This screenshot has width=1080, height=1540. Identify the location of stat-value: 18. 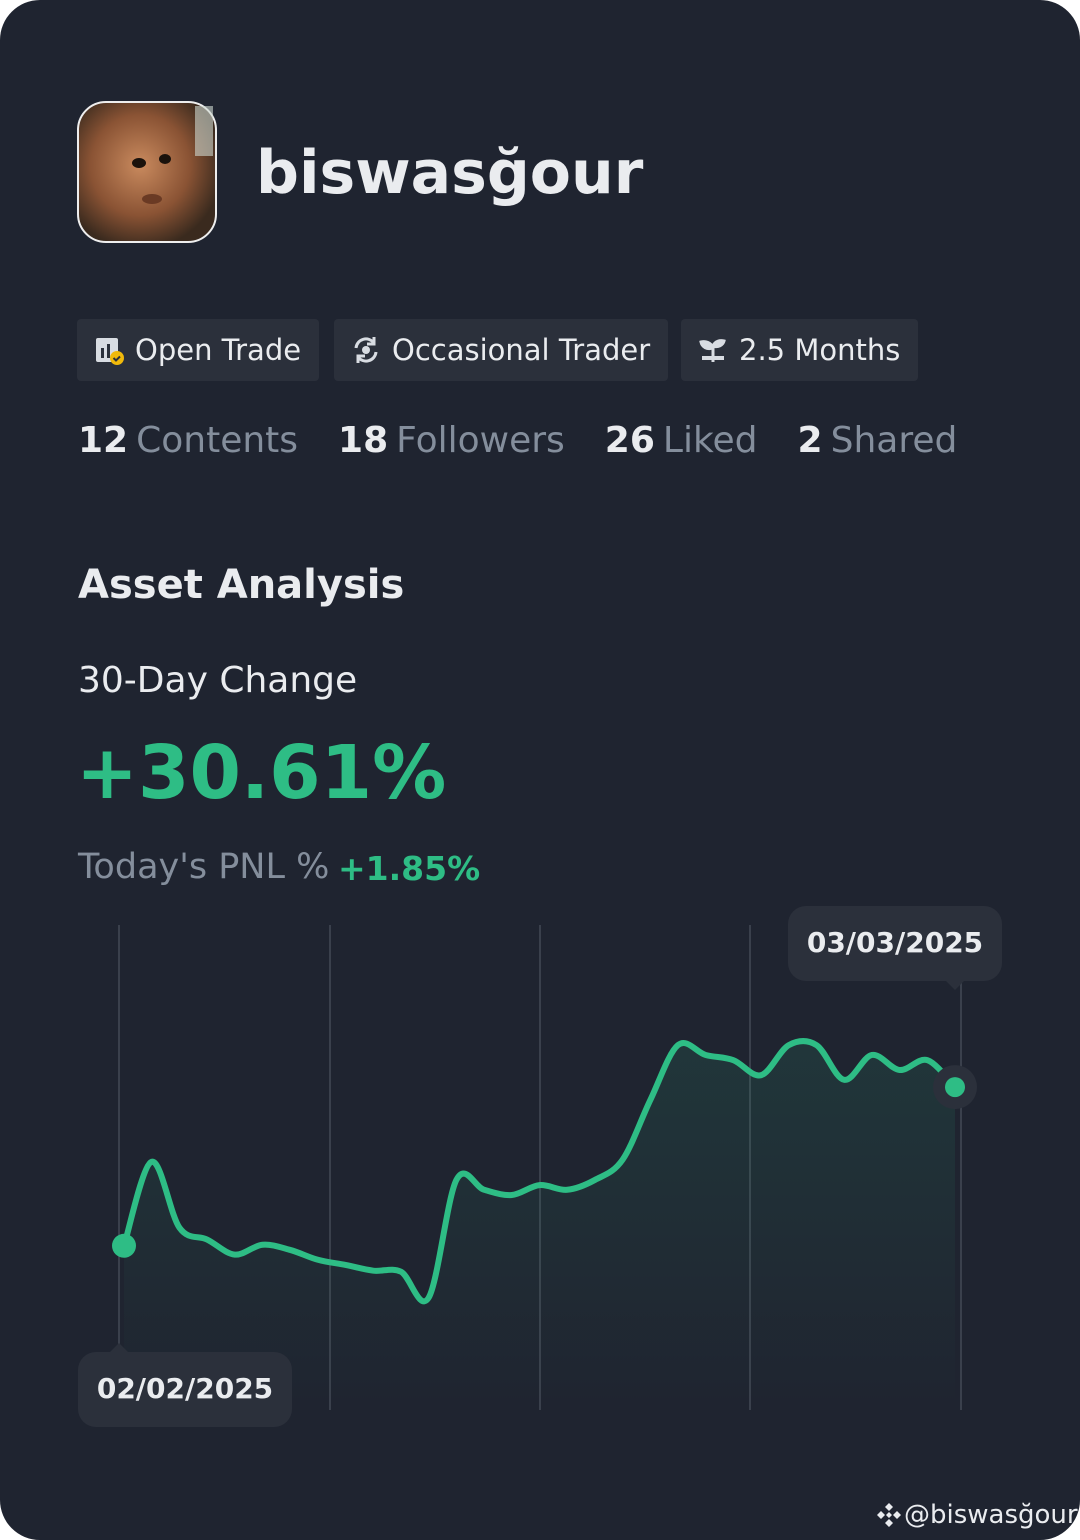
(363, 440).